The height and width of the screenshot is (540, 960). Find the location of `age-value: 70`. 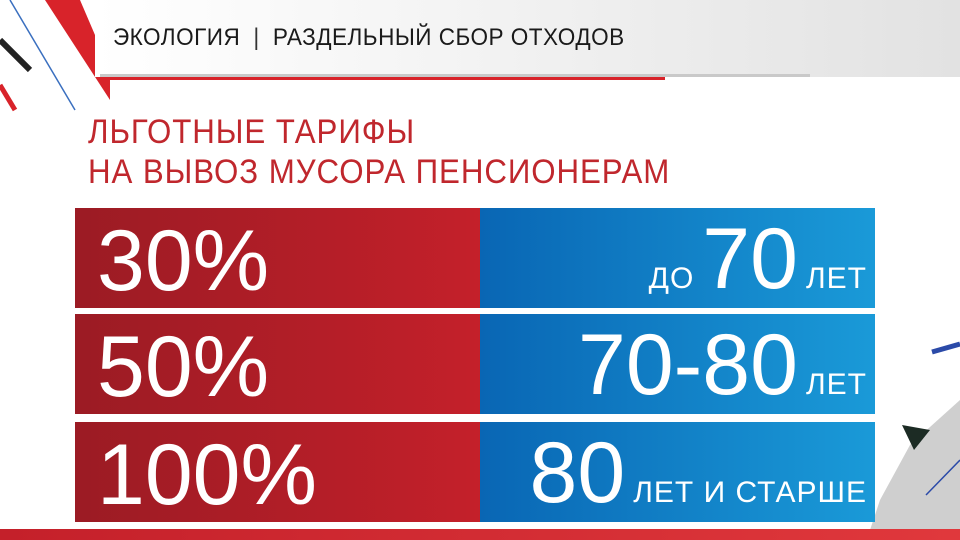

age-value: 70 is located at coordinates (750, 259).